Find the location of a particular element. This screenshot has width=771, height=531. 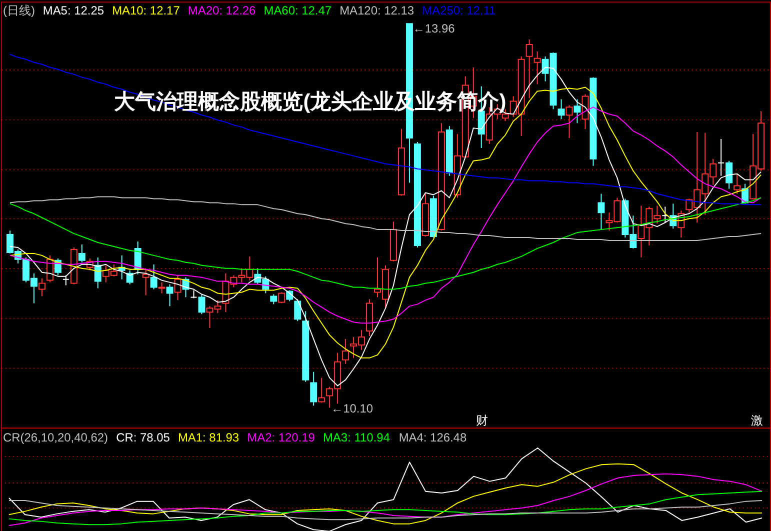

chart-title: CR(26,10,20,40,62) is located at coordinates (55, 437).